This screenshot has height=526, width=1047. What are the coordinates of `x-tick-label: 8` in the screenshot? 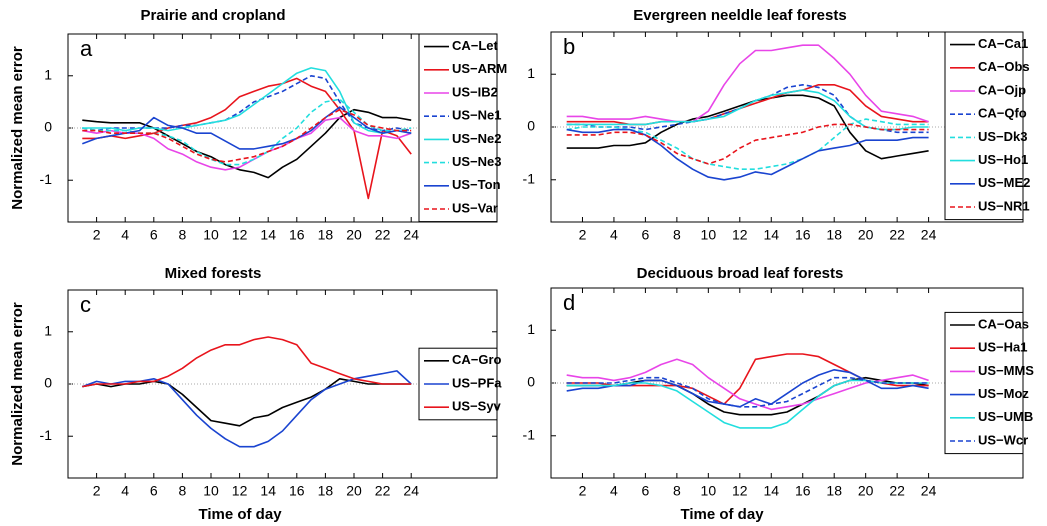 It's located at (183, 235).